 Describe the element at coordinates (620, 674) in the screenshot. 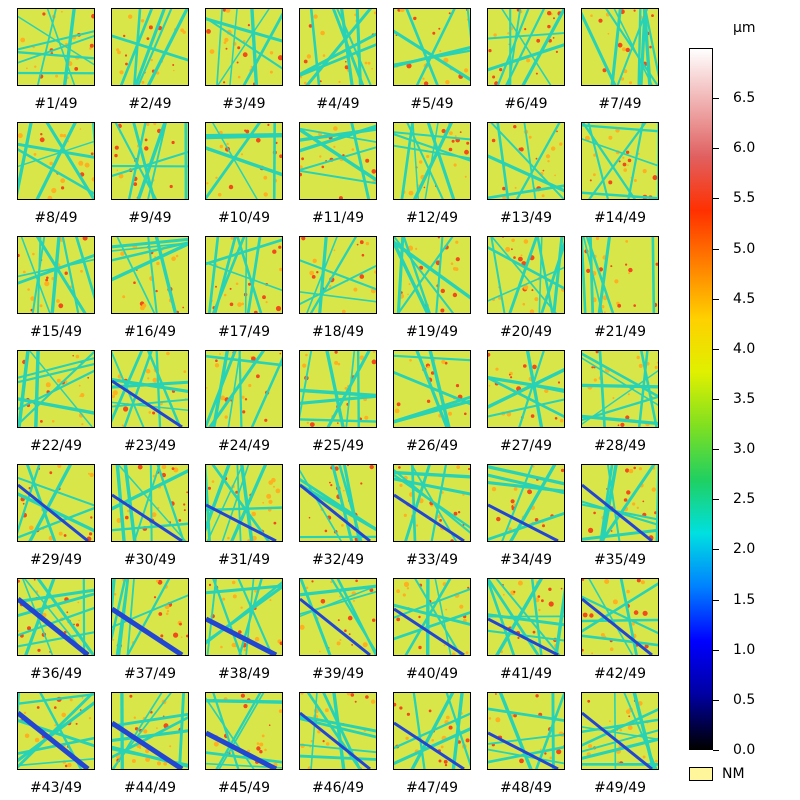

I see `panel-label: #42/49` at that location.